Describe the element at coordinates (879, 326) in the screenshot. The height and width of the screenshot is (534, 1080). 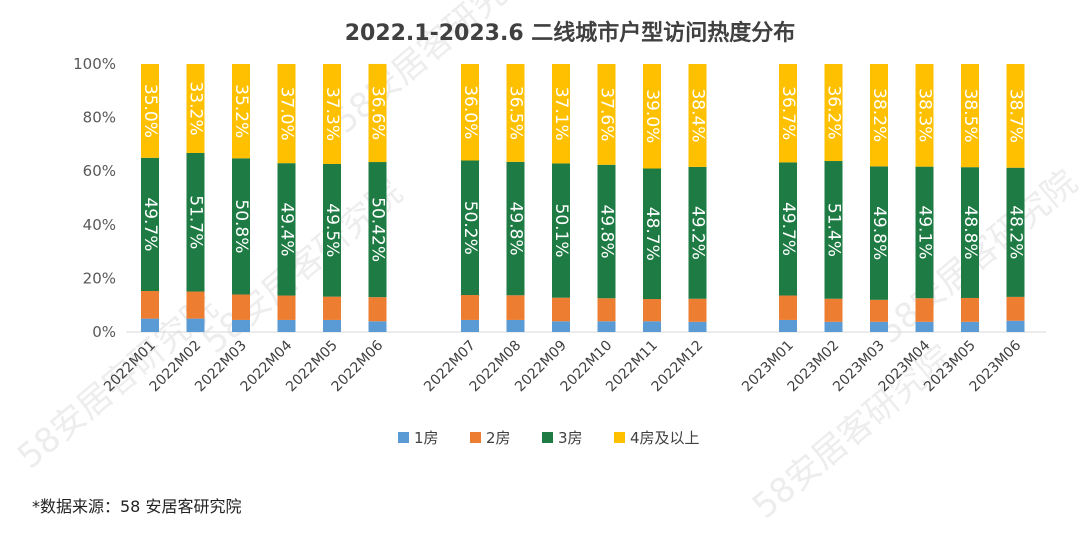
I see `bar-segment-1-2023M03` at that location.